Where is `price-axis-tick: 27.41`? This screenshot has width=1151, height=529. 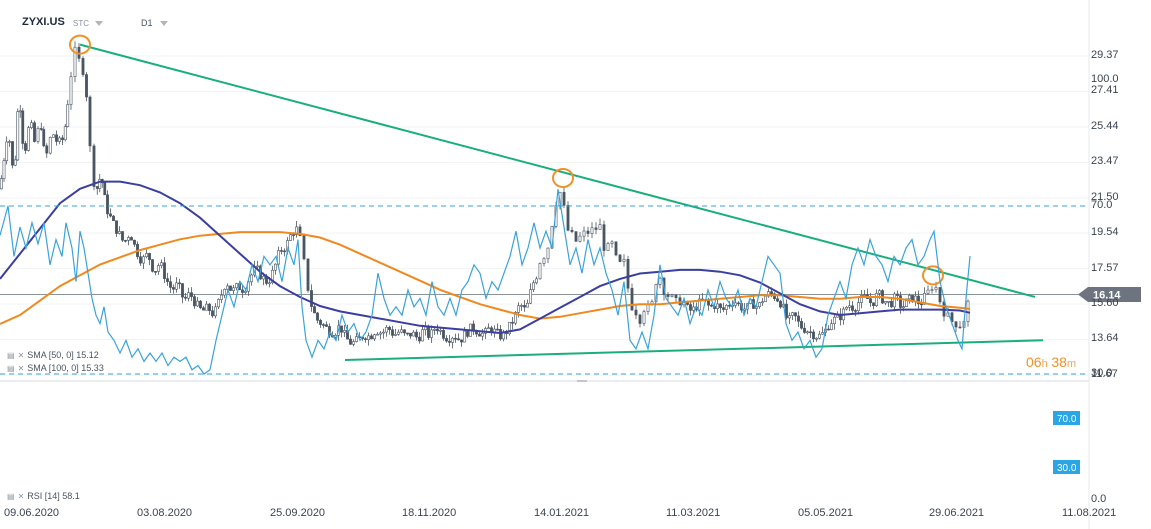 price-axis-tick: 27.41 is located at coordinates (1105, 90).